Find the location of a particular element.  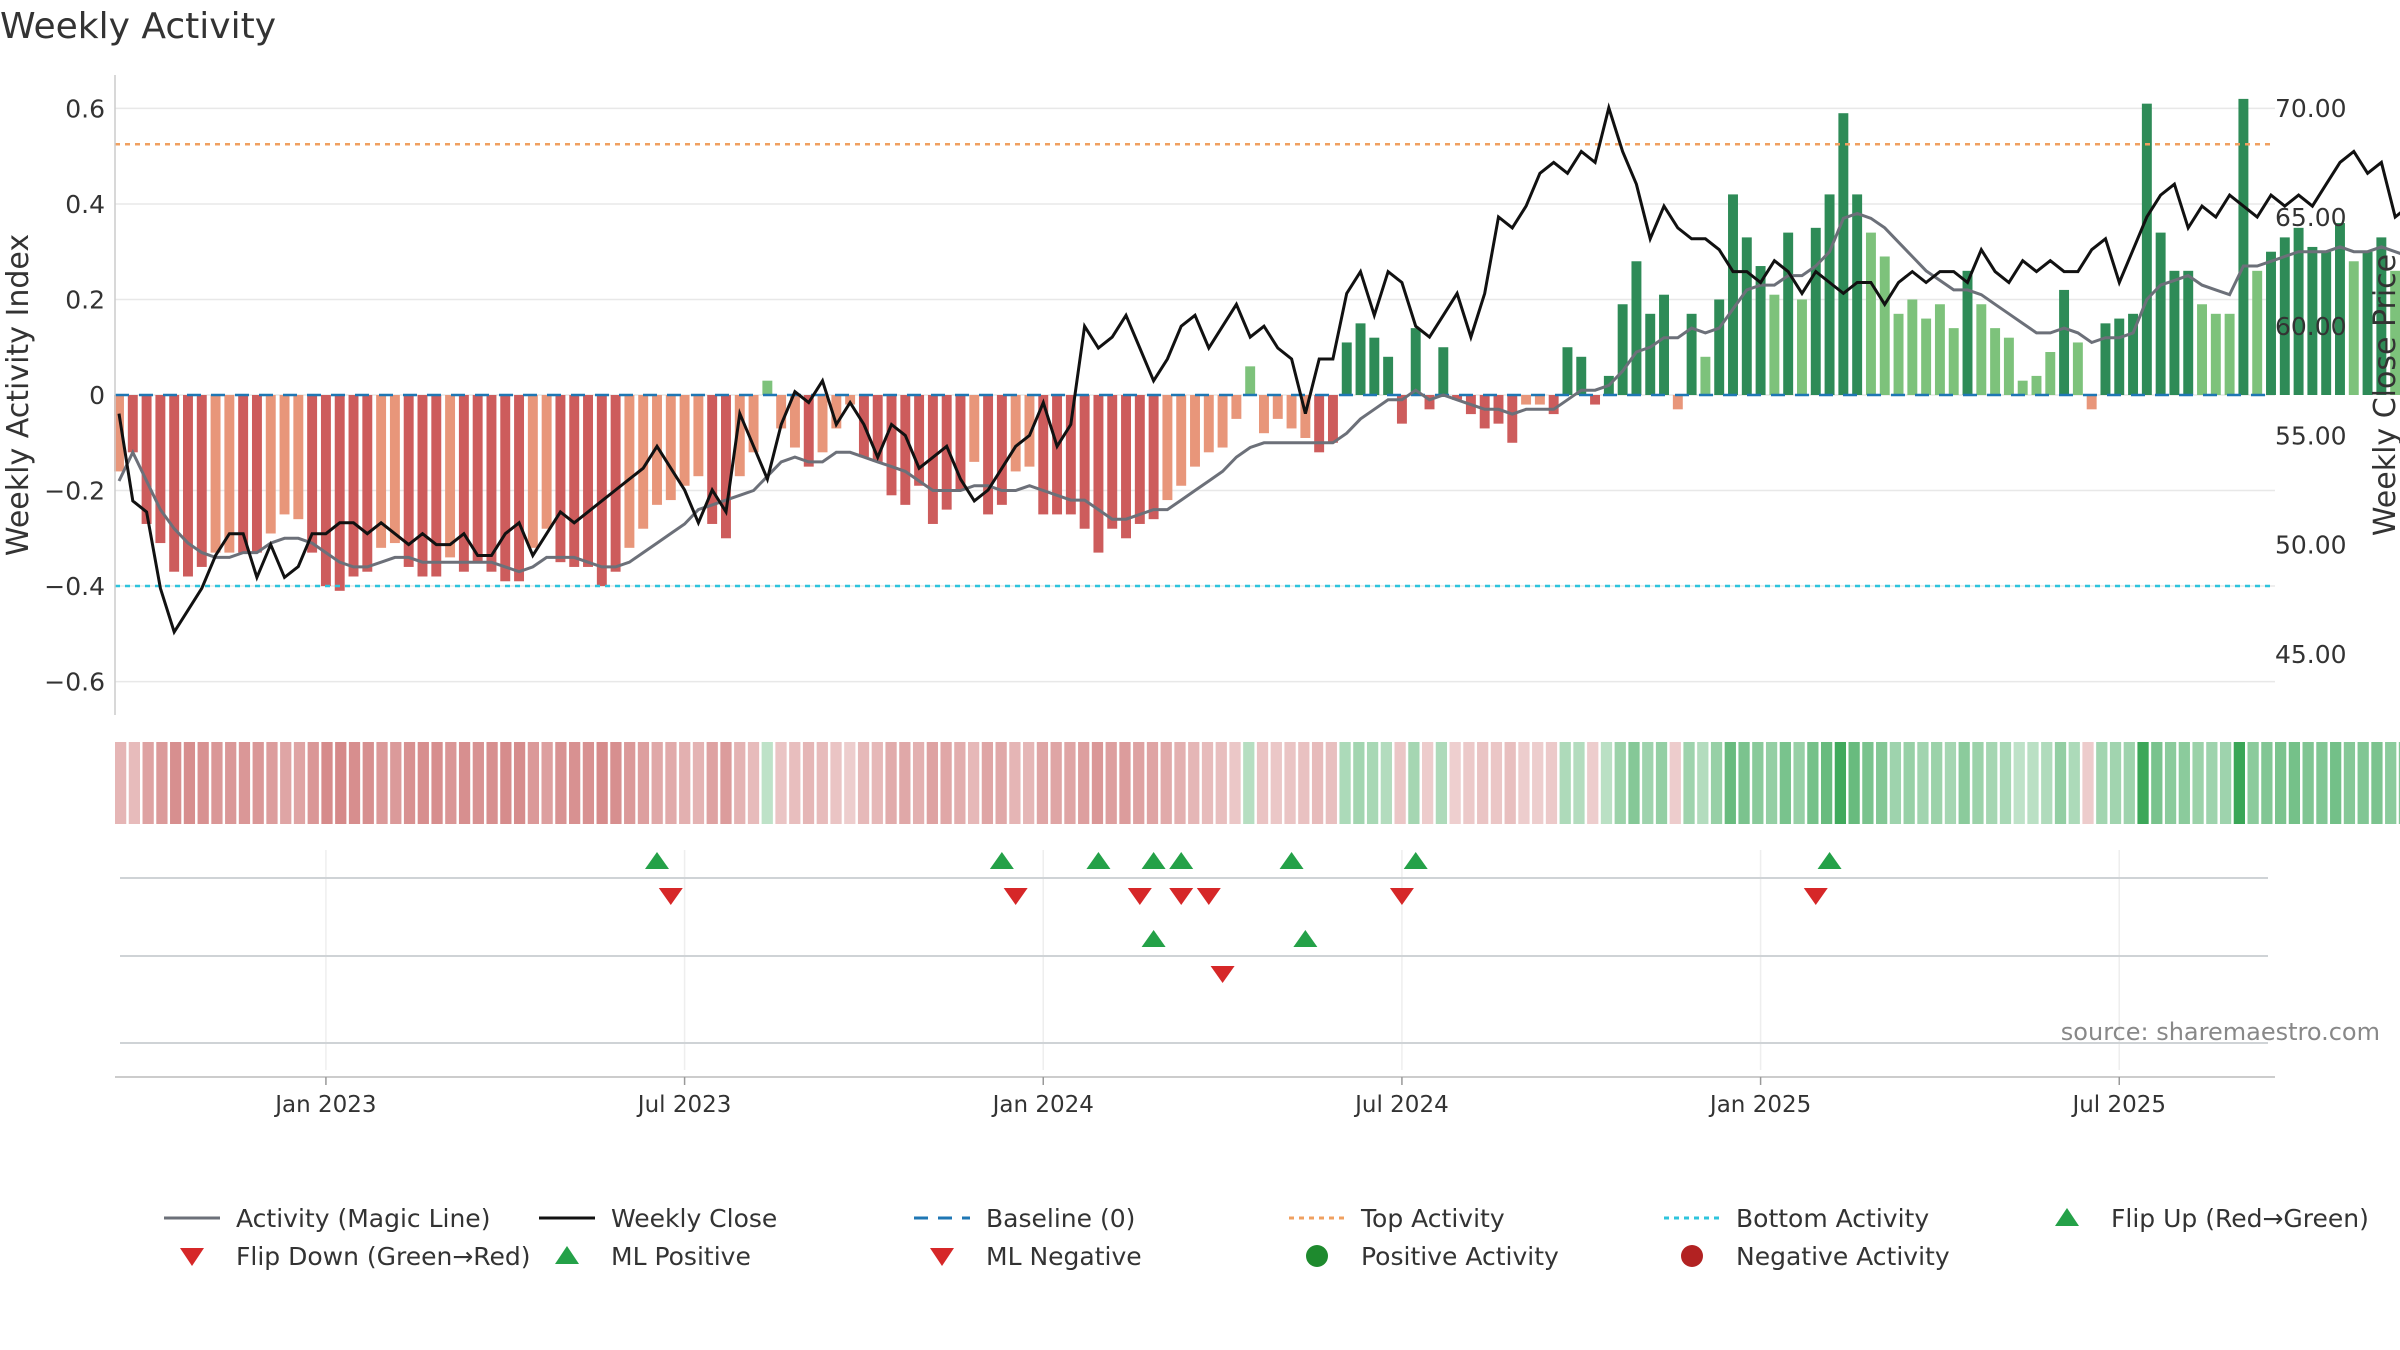

dot-line-legend-icon is located at coordinates (1317, 1218).